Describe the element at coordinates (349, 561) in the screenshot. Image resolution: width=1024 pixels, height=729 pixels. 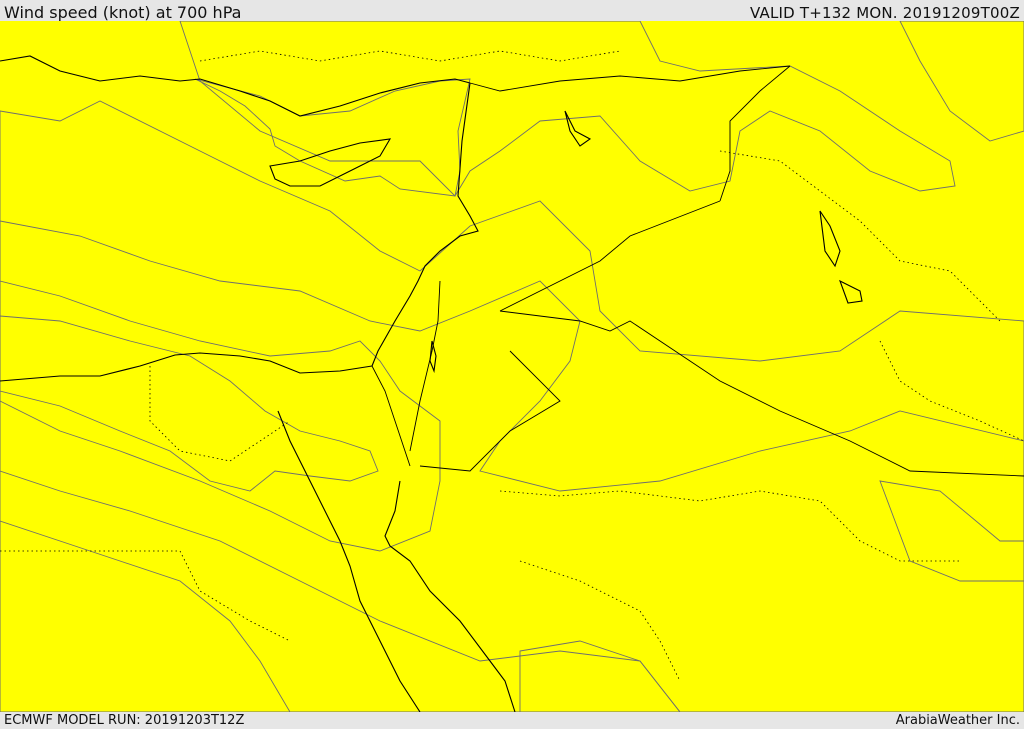
I see `coastline-gulf-suez` at that location.